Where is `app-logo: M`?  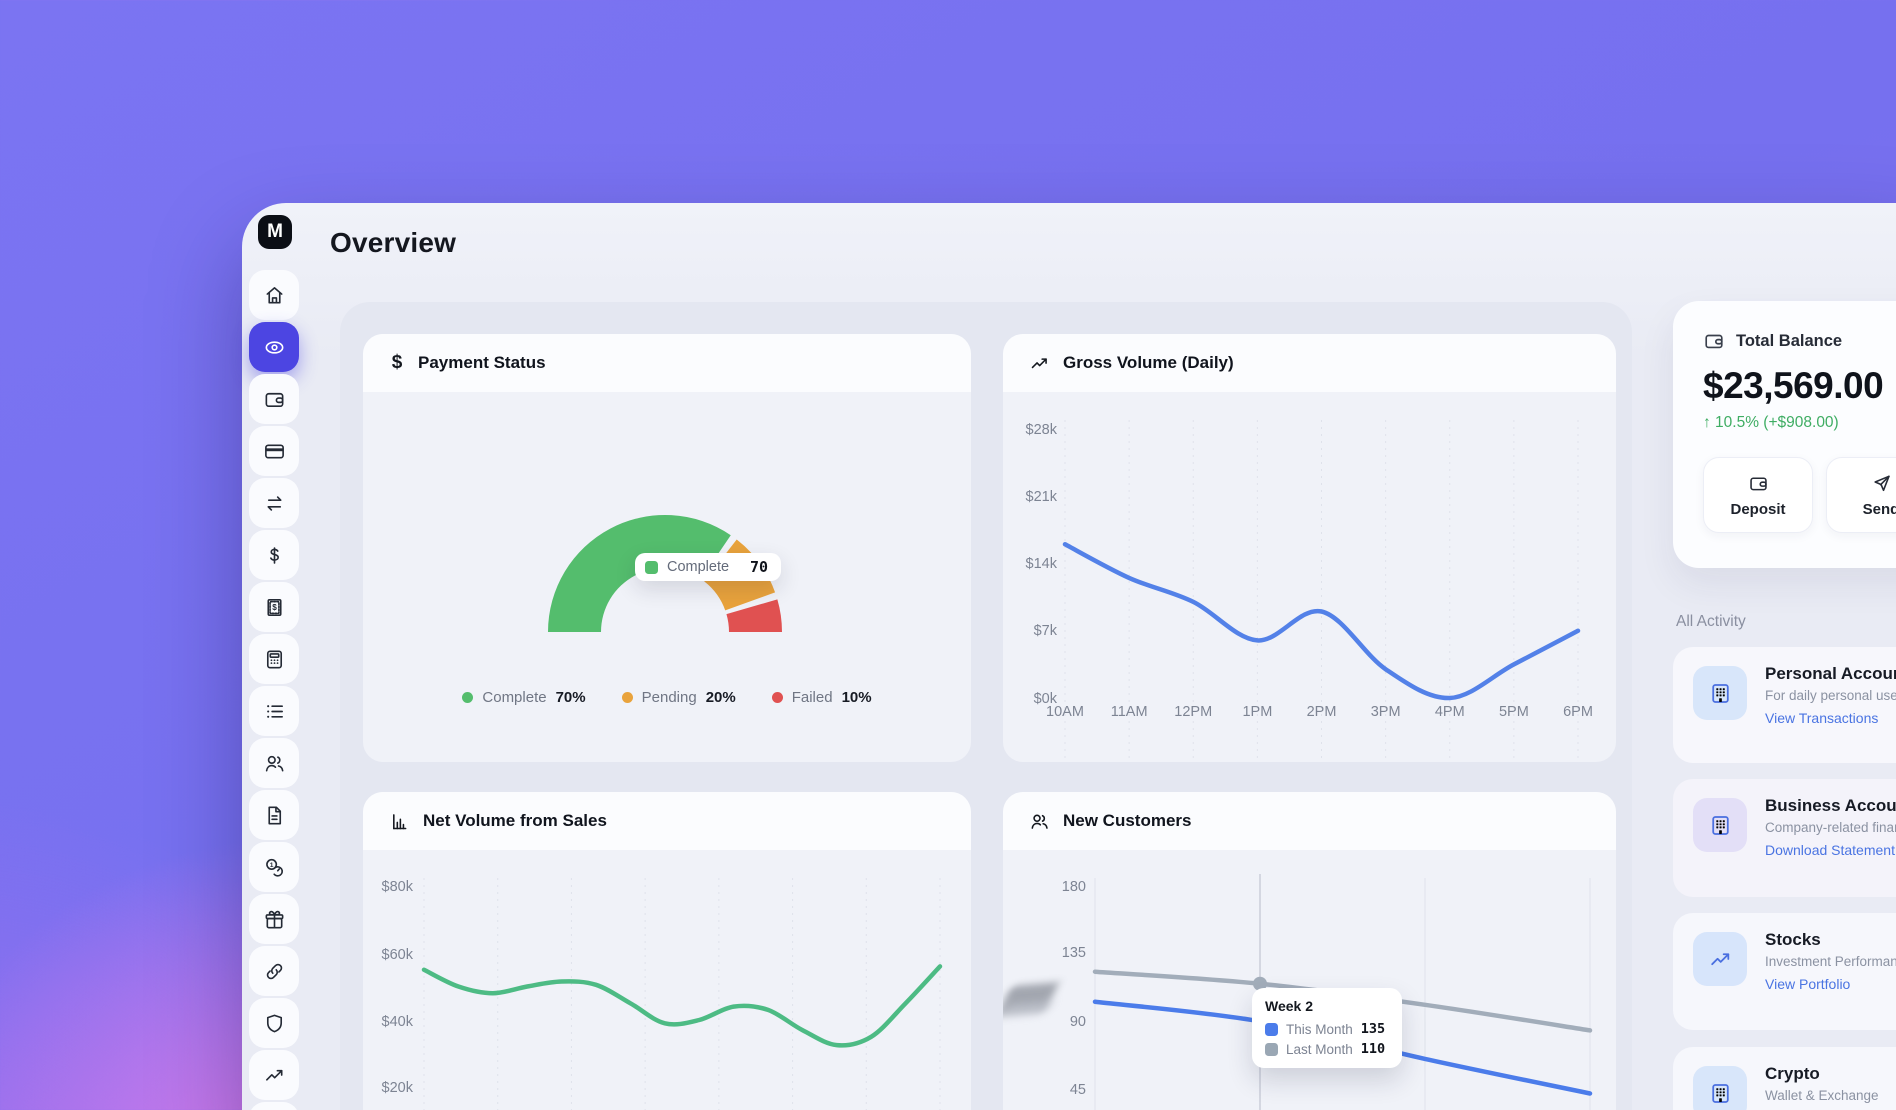 app-logo: M is located at coordinates (275, 232).